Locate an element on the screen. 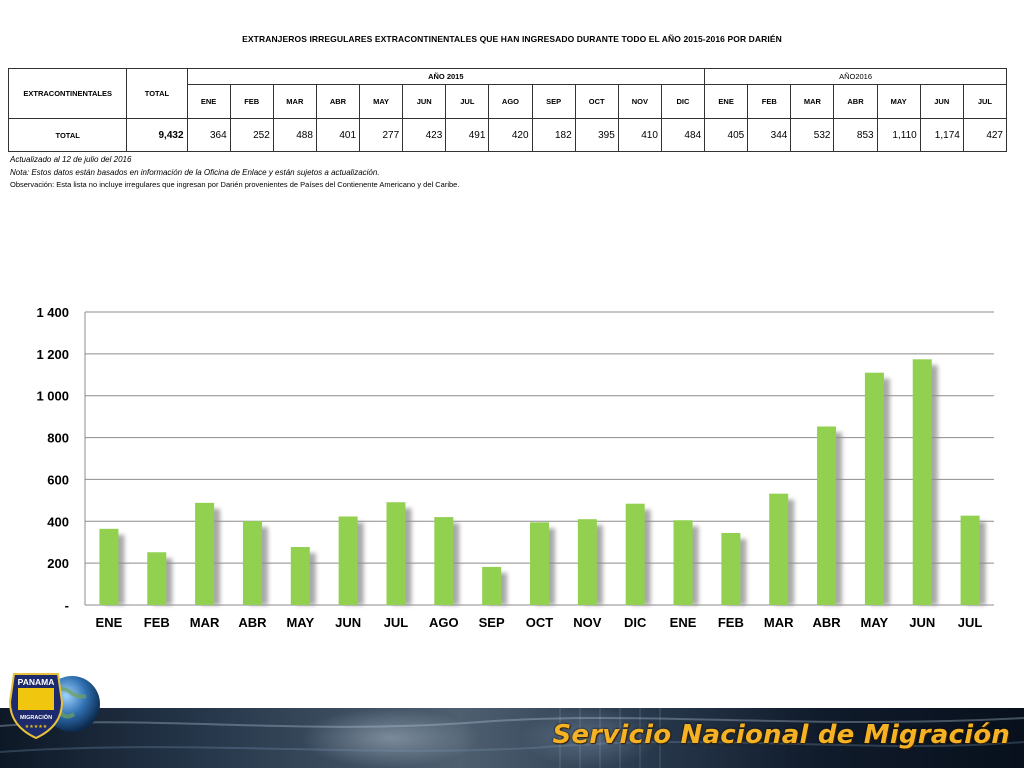  value-cell-2016: 1,174 is located at coordinates (941, 135).